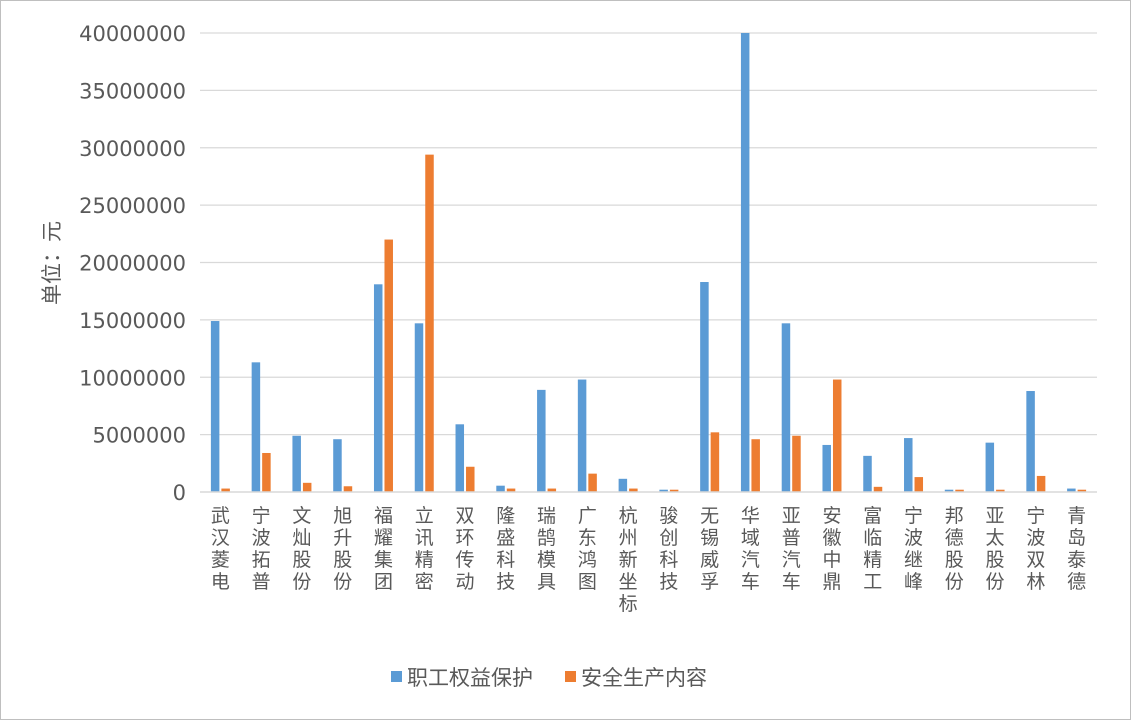 The height and width of the screenshot is (721, 1131). I want to click on x-category-label: 宁波继峰, so click(913, 549).